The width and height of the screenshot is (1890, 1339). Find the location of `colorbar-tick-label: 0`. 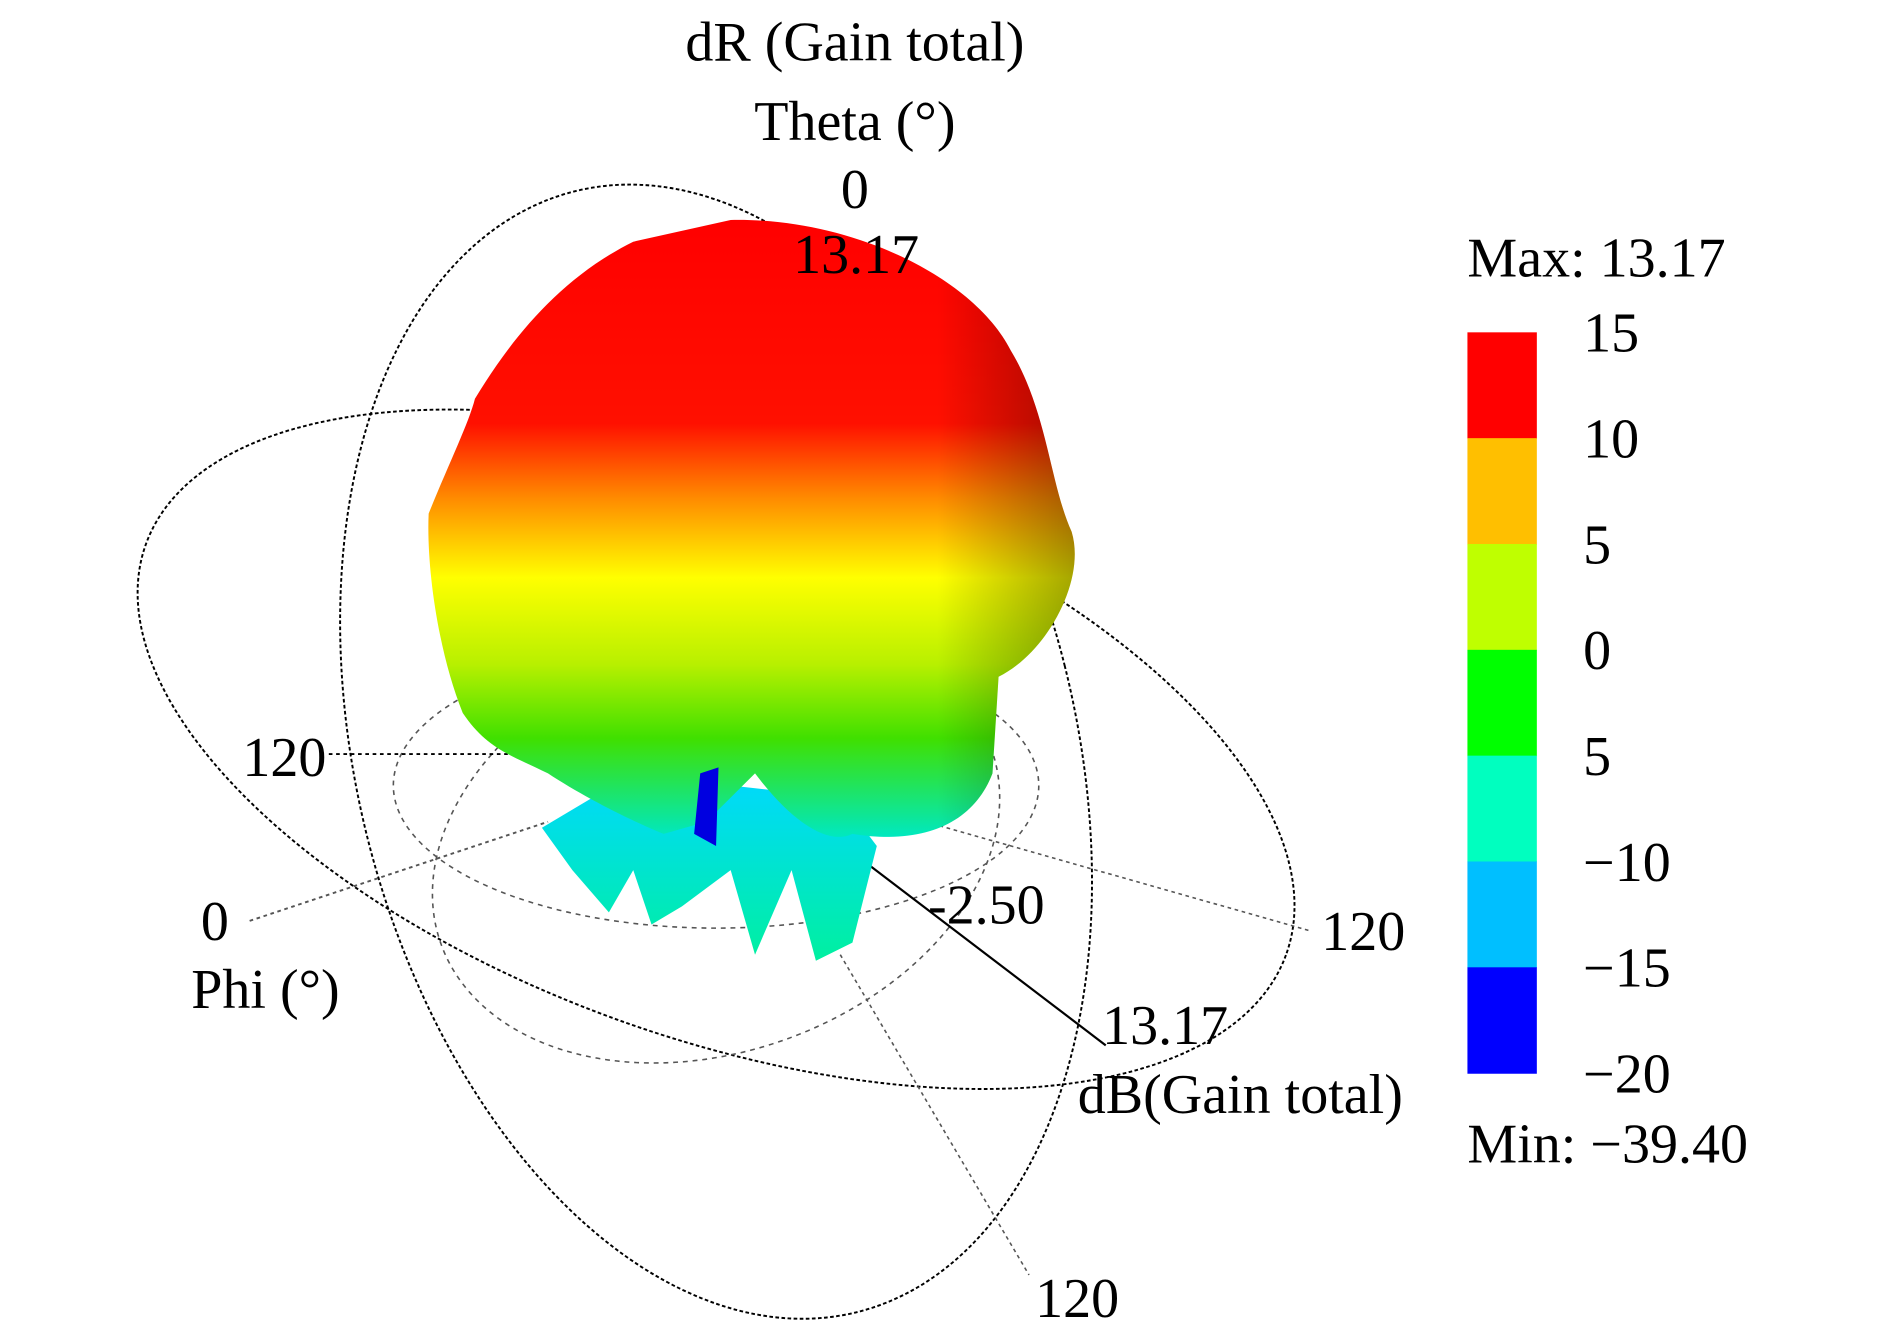

colorbar-tick-label: 0 is located at coordinates (1597, 651).